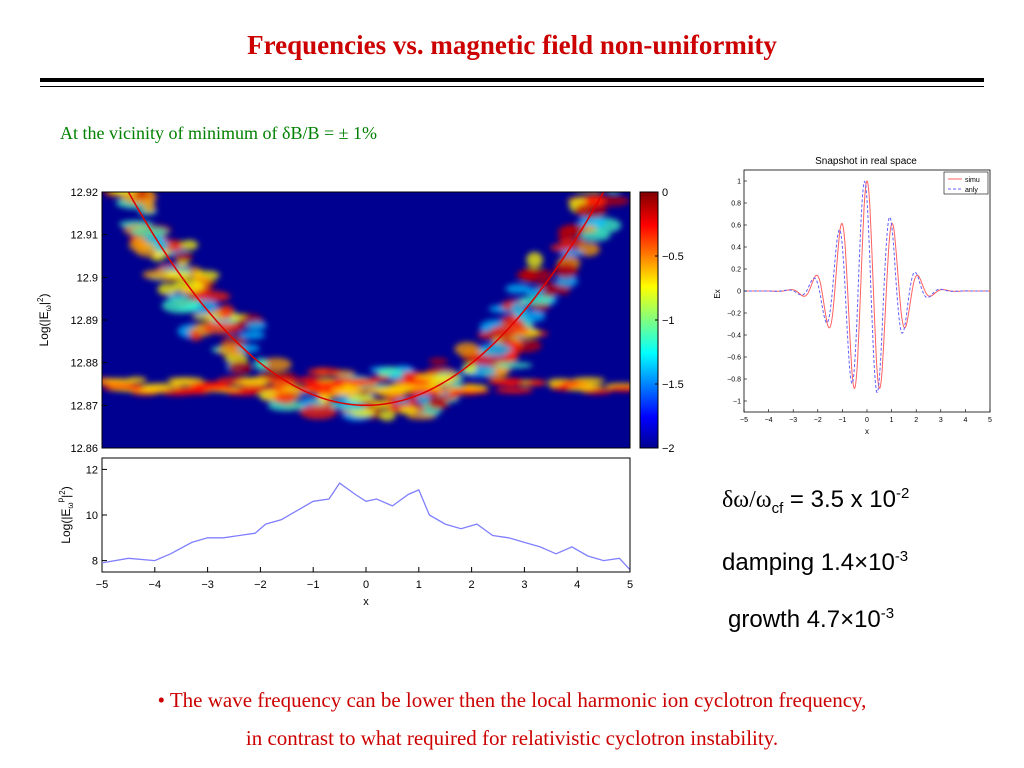 The height and width of the screenshot is (768, 1024). I want to click on snapshot-ytick-label: −0.6, so click(734, 358).